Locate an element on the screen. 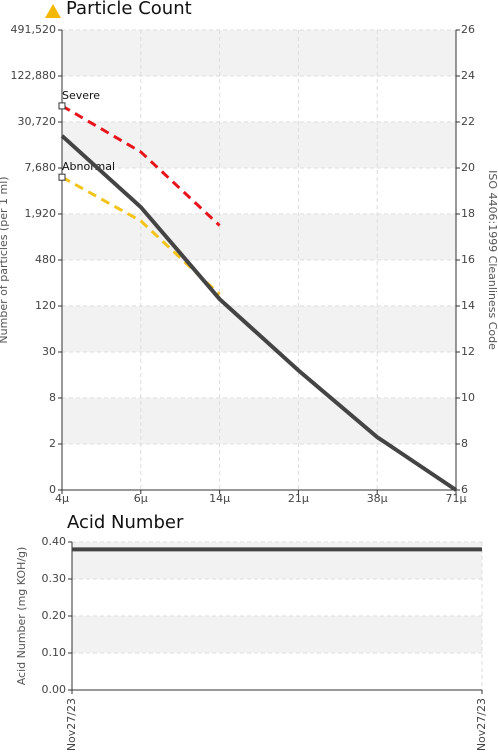  x-tick-label: 6μ is located at coordinates (141, 498).